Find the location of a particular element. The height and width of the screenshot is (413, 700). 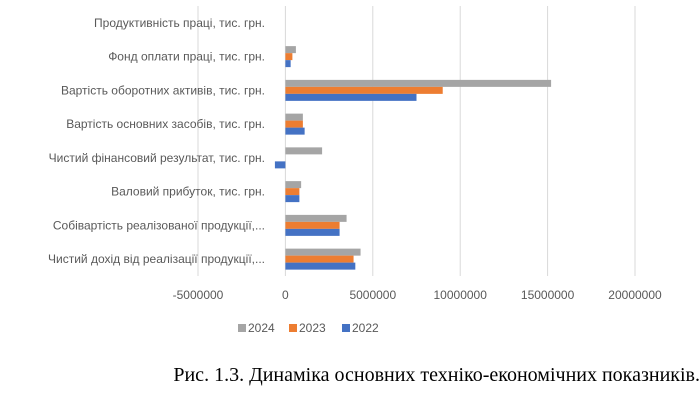

legend-label: 2024 is located at coordinates (261, 328).